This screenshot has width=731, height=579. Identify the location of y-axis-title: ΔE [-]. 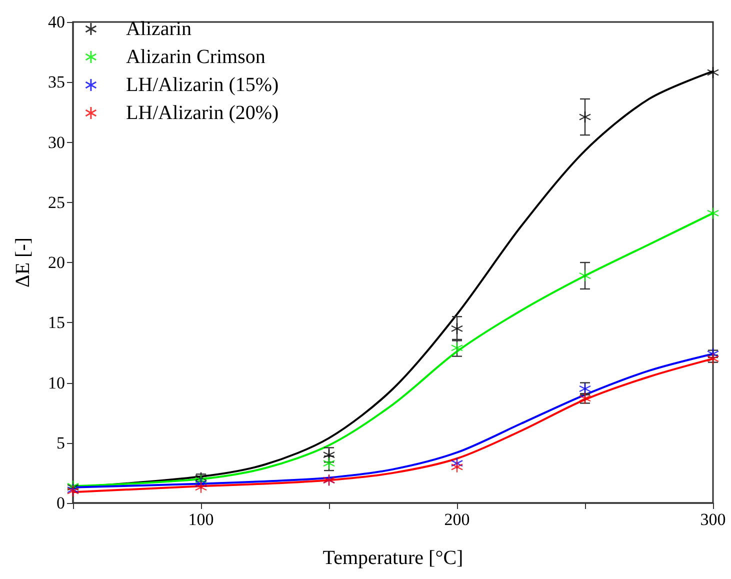
(23, 262).